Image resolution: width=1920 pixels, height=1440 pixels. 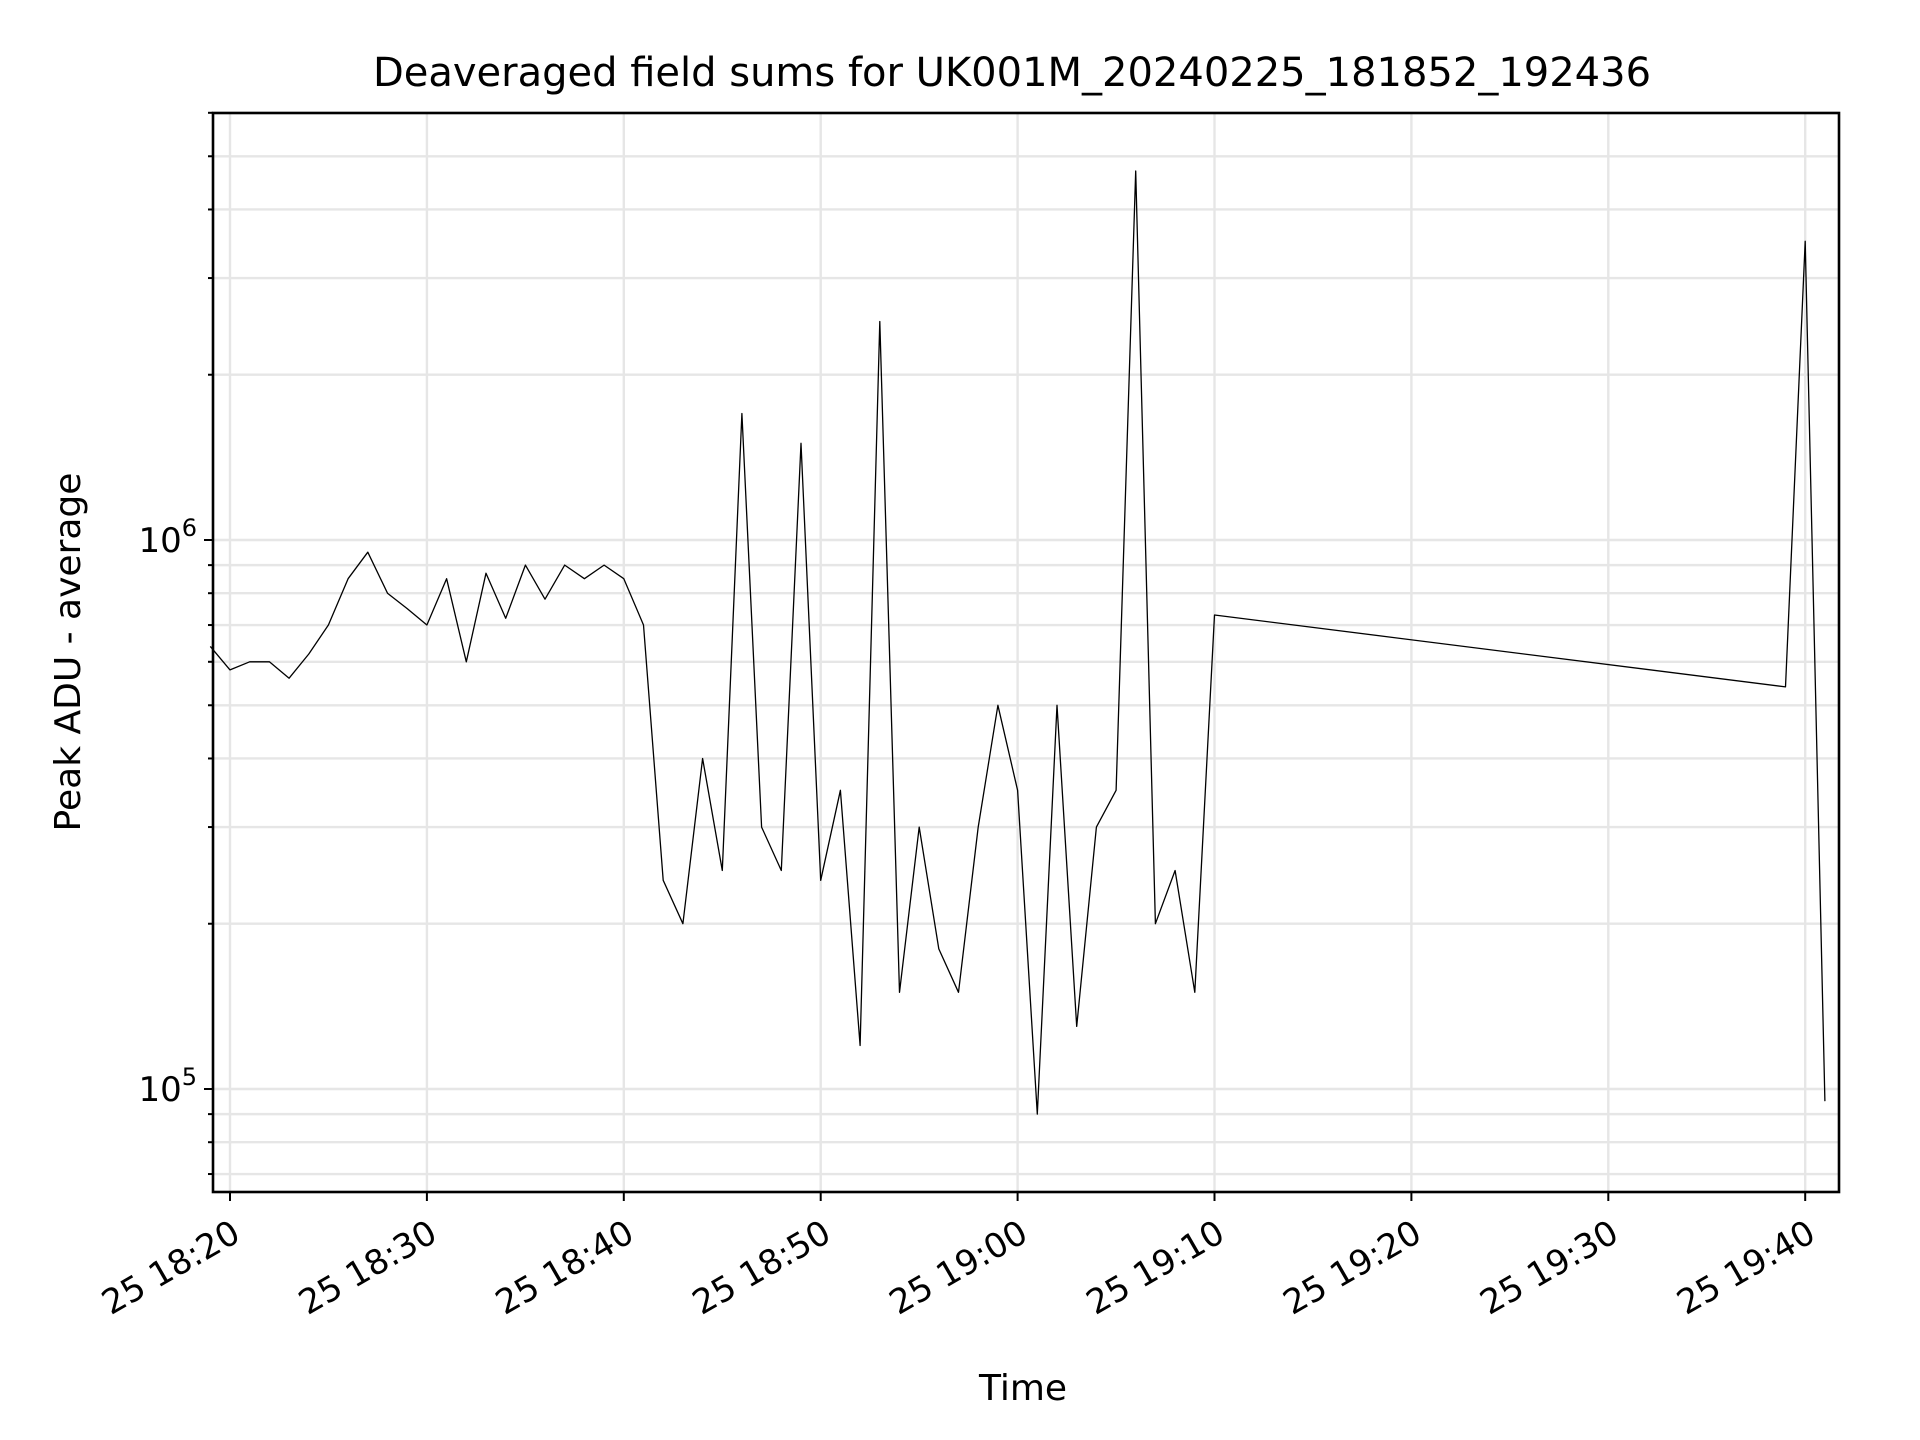 What do you see at coordinates (565, 1268) in the screenshot?
I see `x-tick-label: 25 18:40` at bounding box center [565, 1268].